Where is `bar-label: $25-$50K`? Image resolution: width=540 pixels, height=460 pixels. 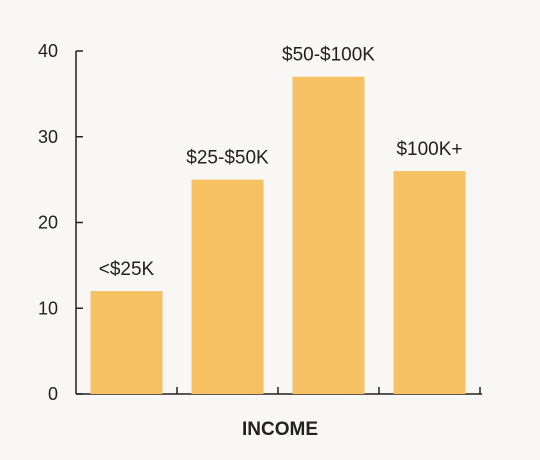 bar-label: $25-$50K is located at coordinates (227, 158).